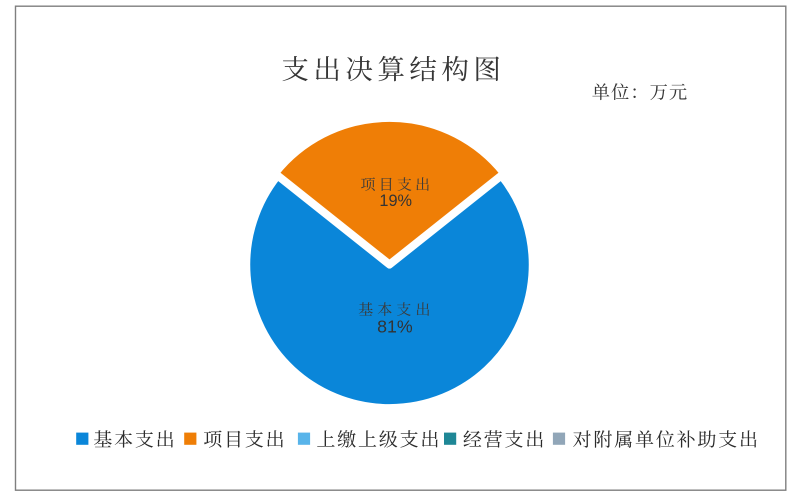 The height and width of the screenshot is (496, 800). What do you see at coordinates (395, 326) in the screenshot?
I see `svg-text: 81%` at bounding box center [395, 326].